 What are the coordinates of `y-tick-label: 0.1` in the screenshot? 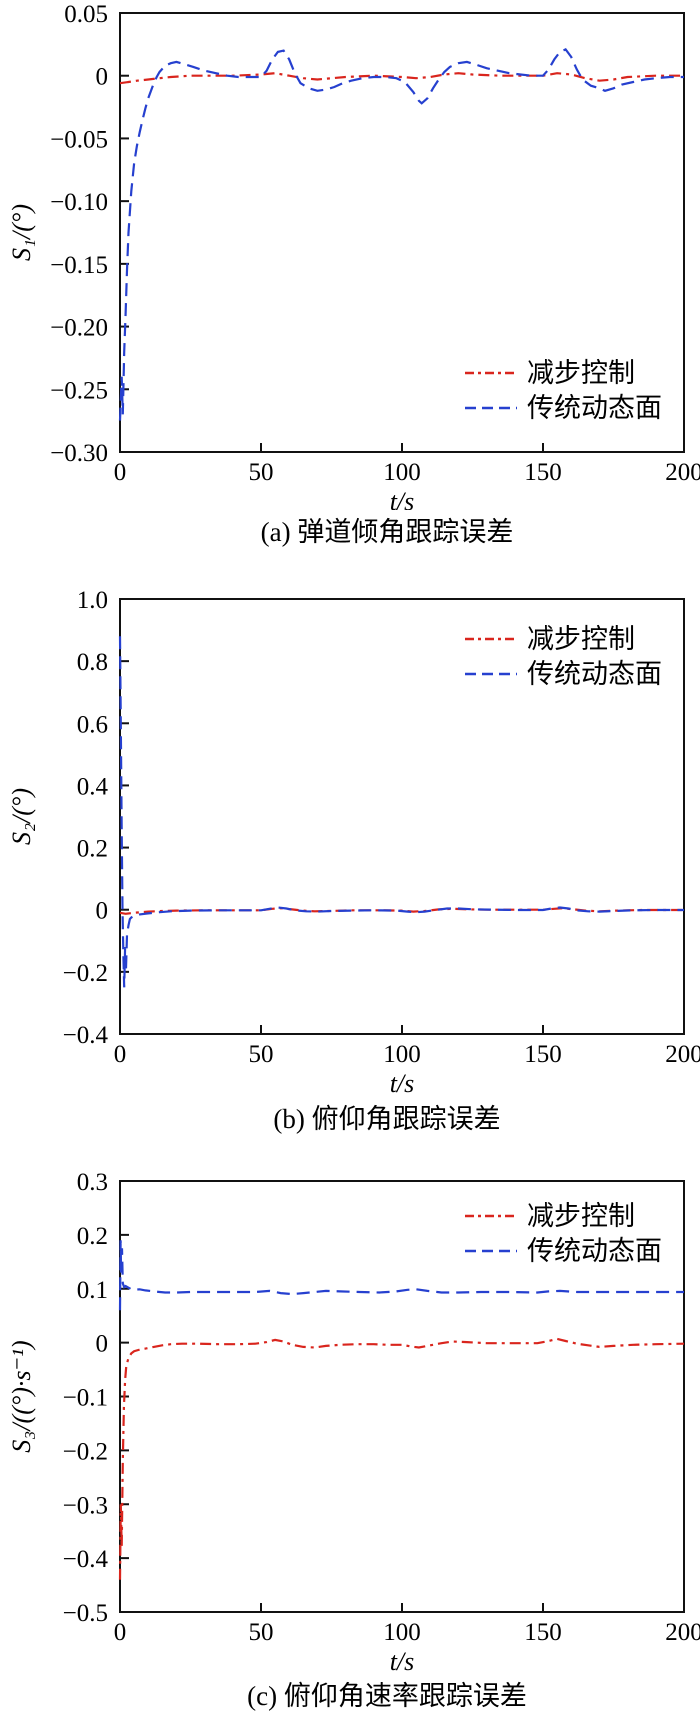 It's located at (92, 1290).